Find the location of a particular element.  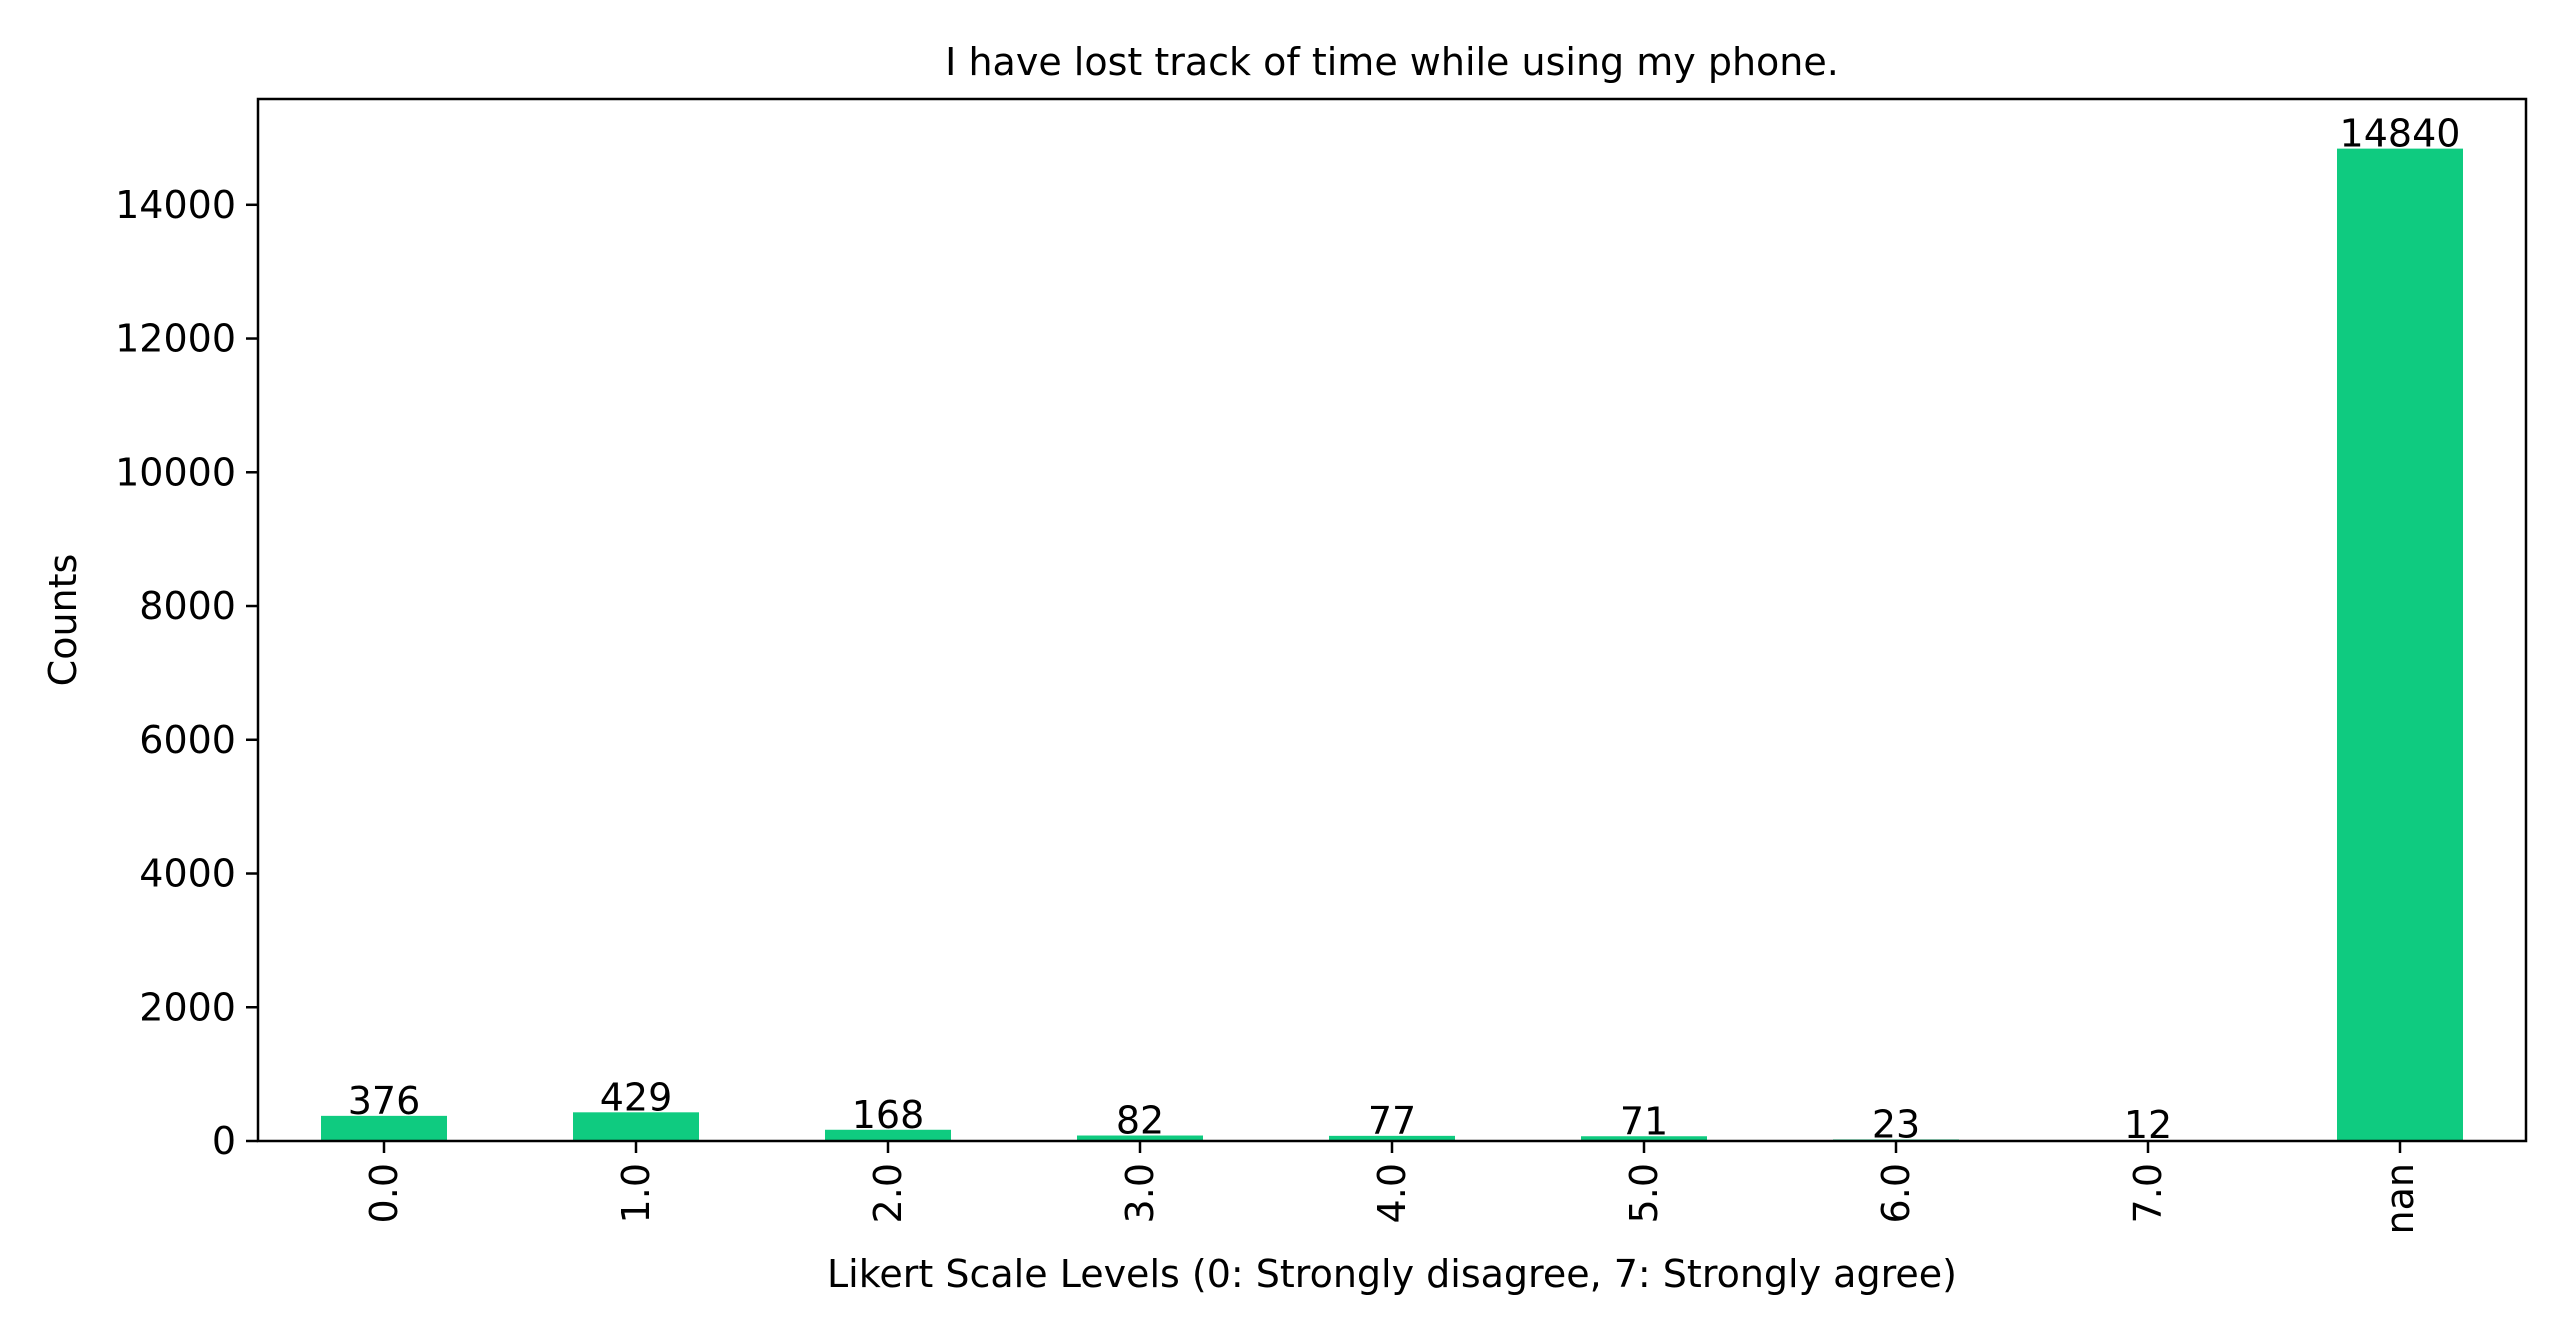

data-label: 71 is located at coordinates (1644, 1121).